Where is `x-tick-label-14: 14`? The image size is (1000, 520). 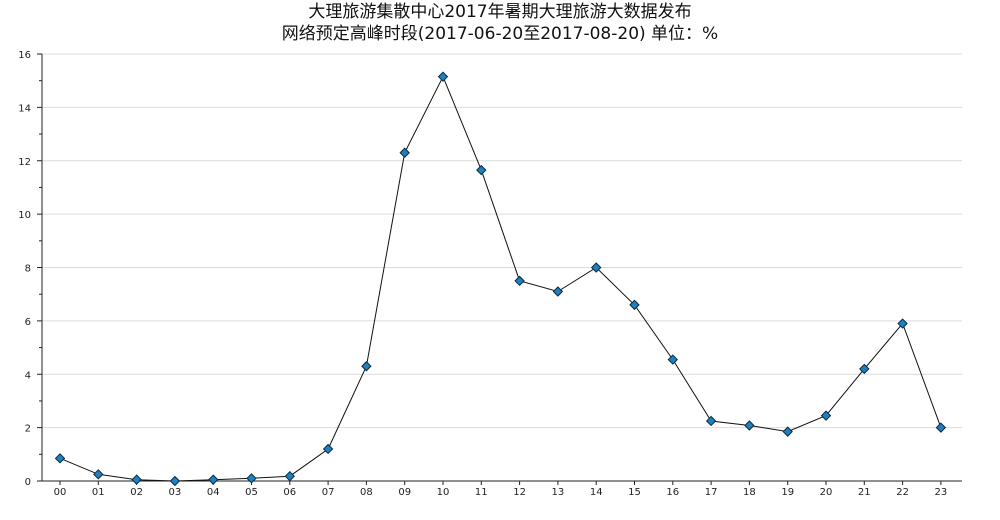
x-tick-label-14: 14 is located at coordinates (596, 492).